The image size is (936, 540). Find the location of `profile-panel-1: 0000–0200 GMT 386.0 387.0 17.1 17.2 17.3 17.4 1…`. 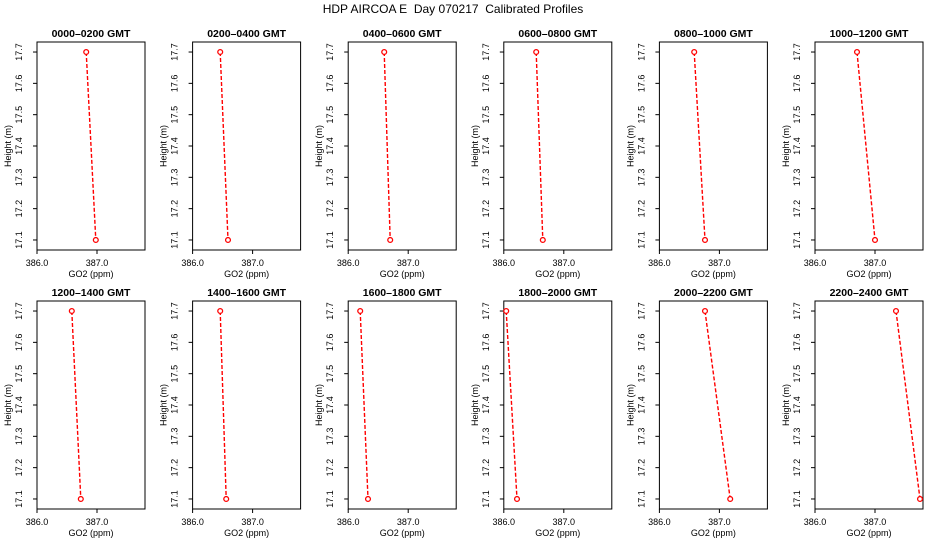

profile-panel-1: 0000–0200 GMT 386.0 387.0 17.1 17.2 17.3 17.4 1… is located at coordinates (74, 153).